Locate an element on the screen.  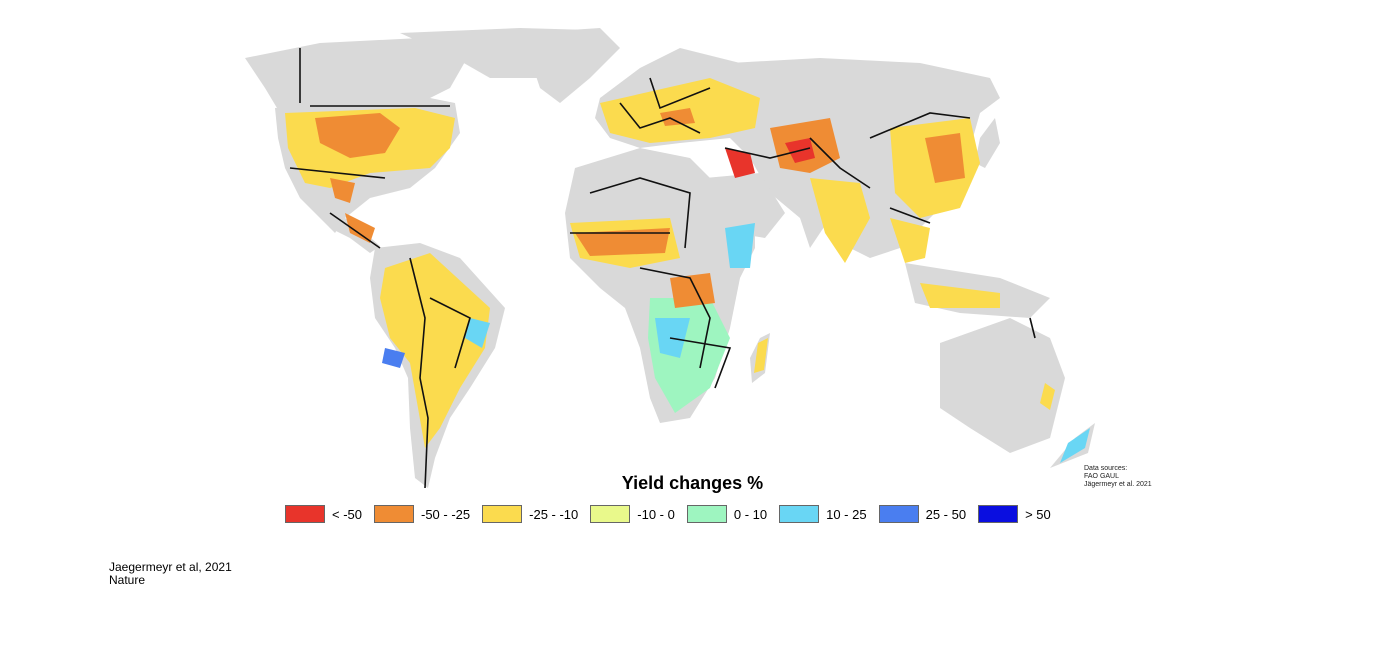
legend-label: 0 - 10 is located at coordinates (750, 514).